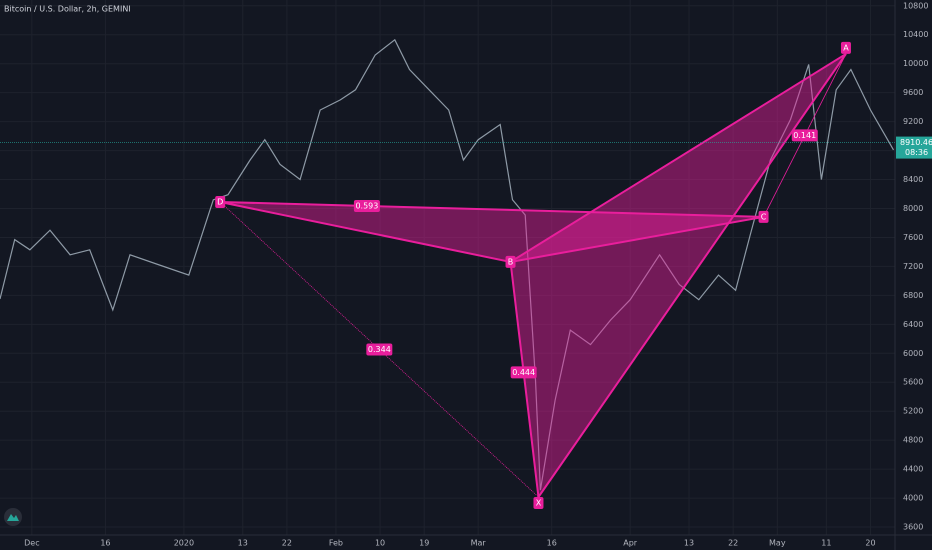  What do you see at coordinates (913, 121) in the screenshot?
I see `y-tick-label: 9200` at bounding box center [913, 121].